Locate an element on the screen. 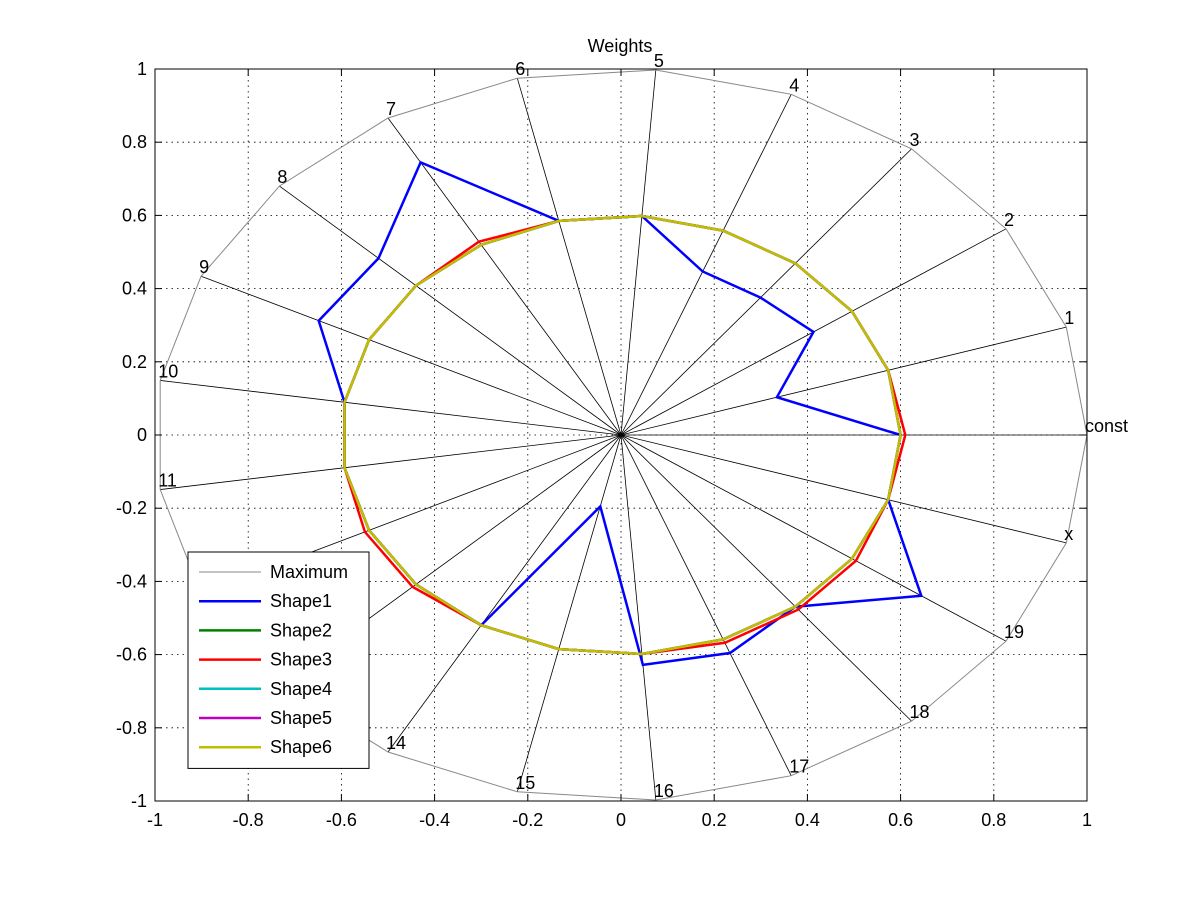 Image resolution: width=1201 pixels, height=906 pixels. y-tick-label: -0.6 is located at coordinates (131, 655).